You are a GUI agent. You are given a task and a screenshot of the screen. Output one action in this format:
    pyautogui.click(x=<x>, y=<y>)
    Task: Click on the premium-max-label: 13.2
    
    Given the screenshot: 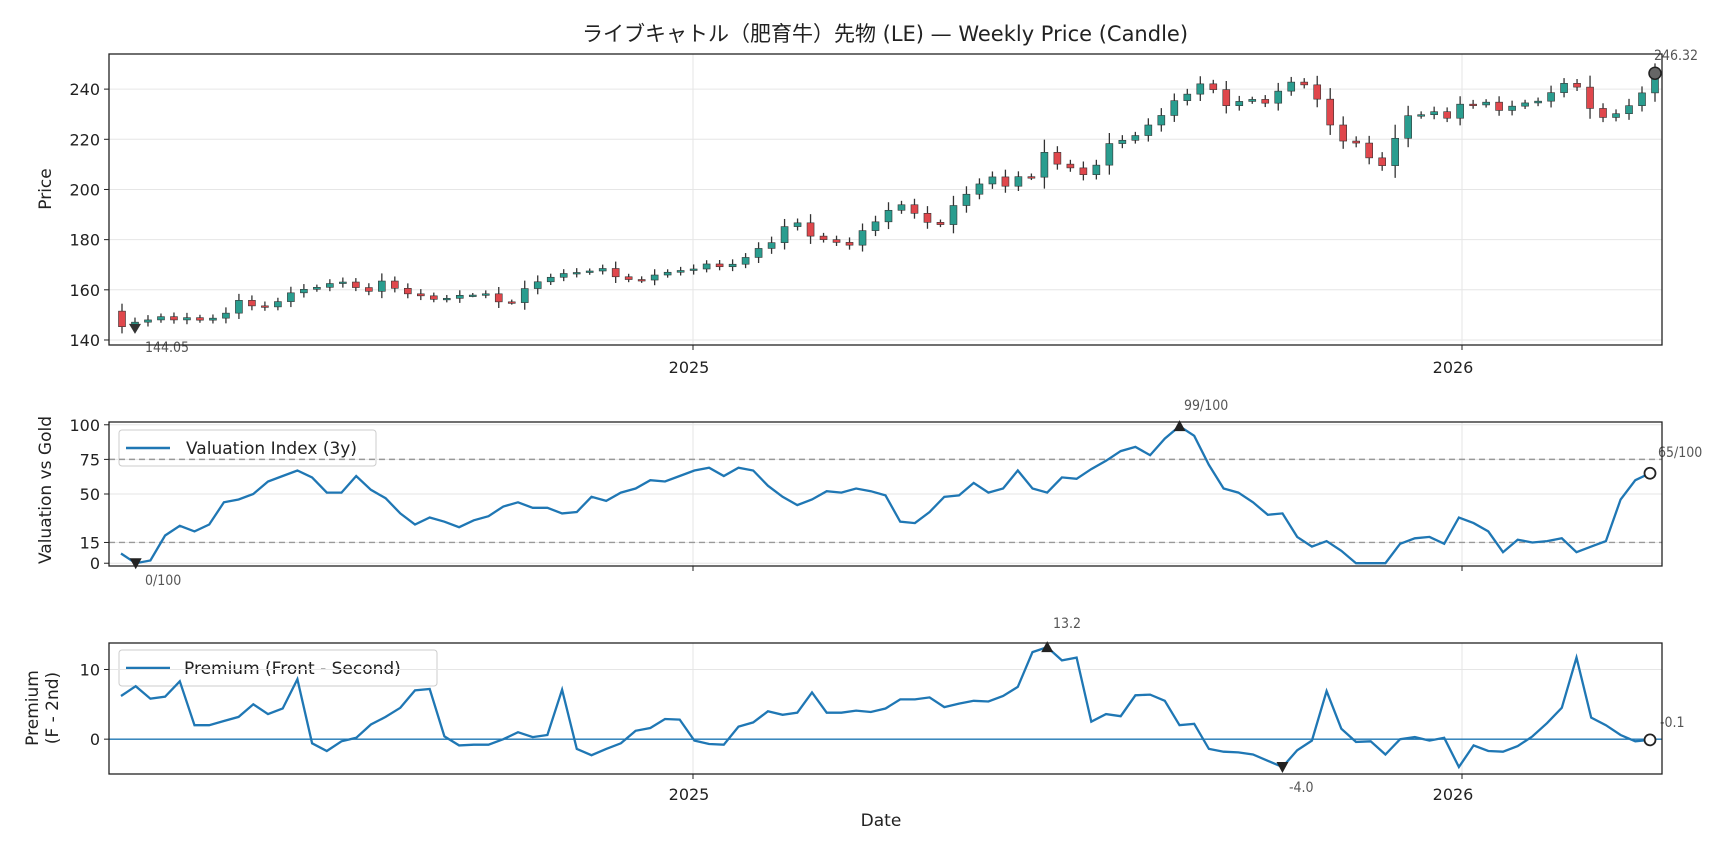 What is the action you would take?
    pyautogui.click(x=1067, y=624)
    